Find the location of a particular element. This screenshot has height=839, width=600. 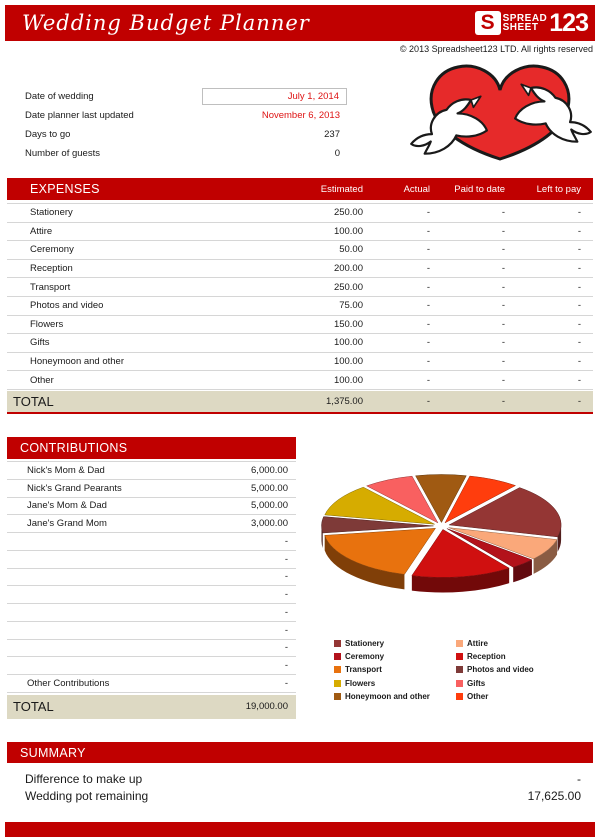

legend-label: Attire is located at coordinates (477, 644).